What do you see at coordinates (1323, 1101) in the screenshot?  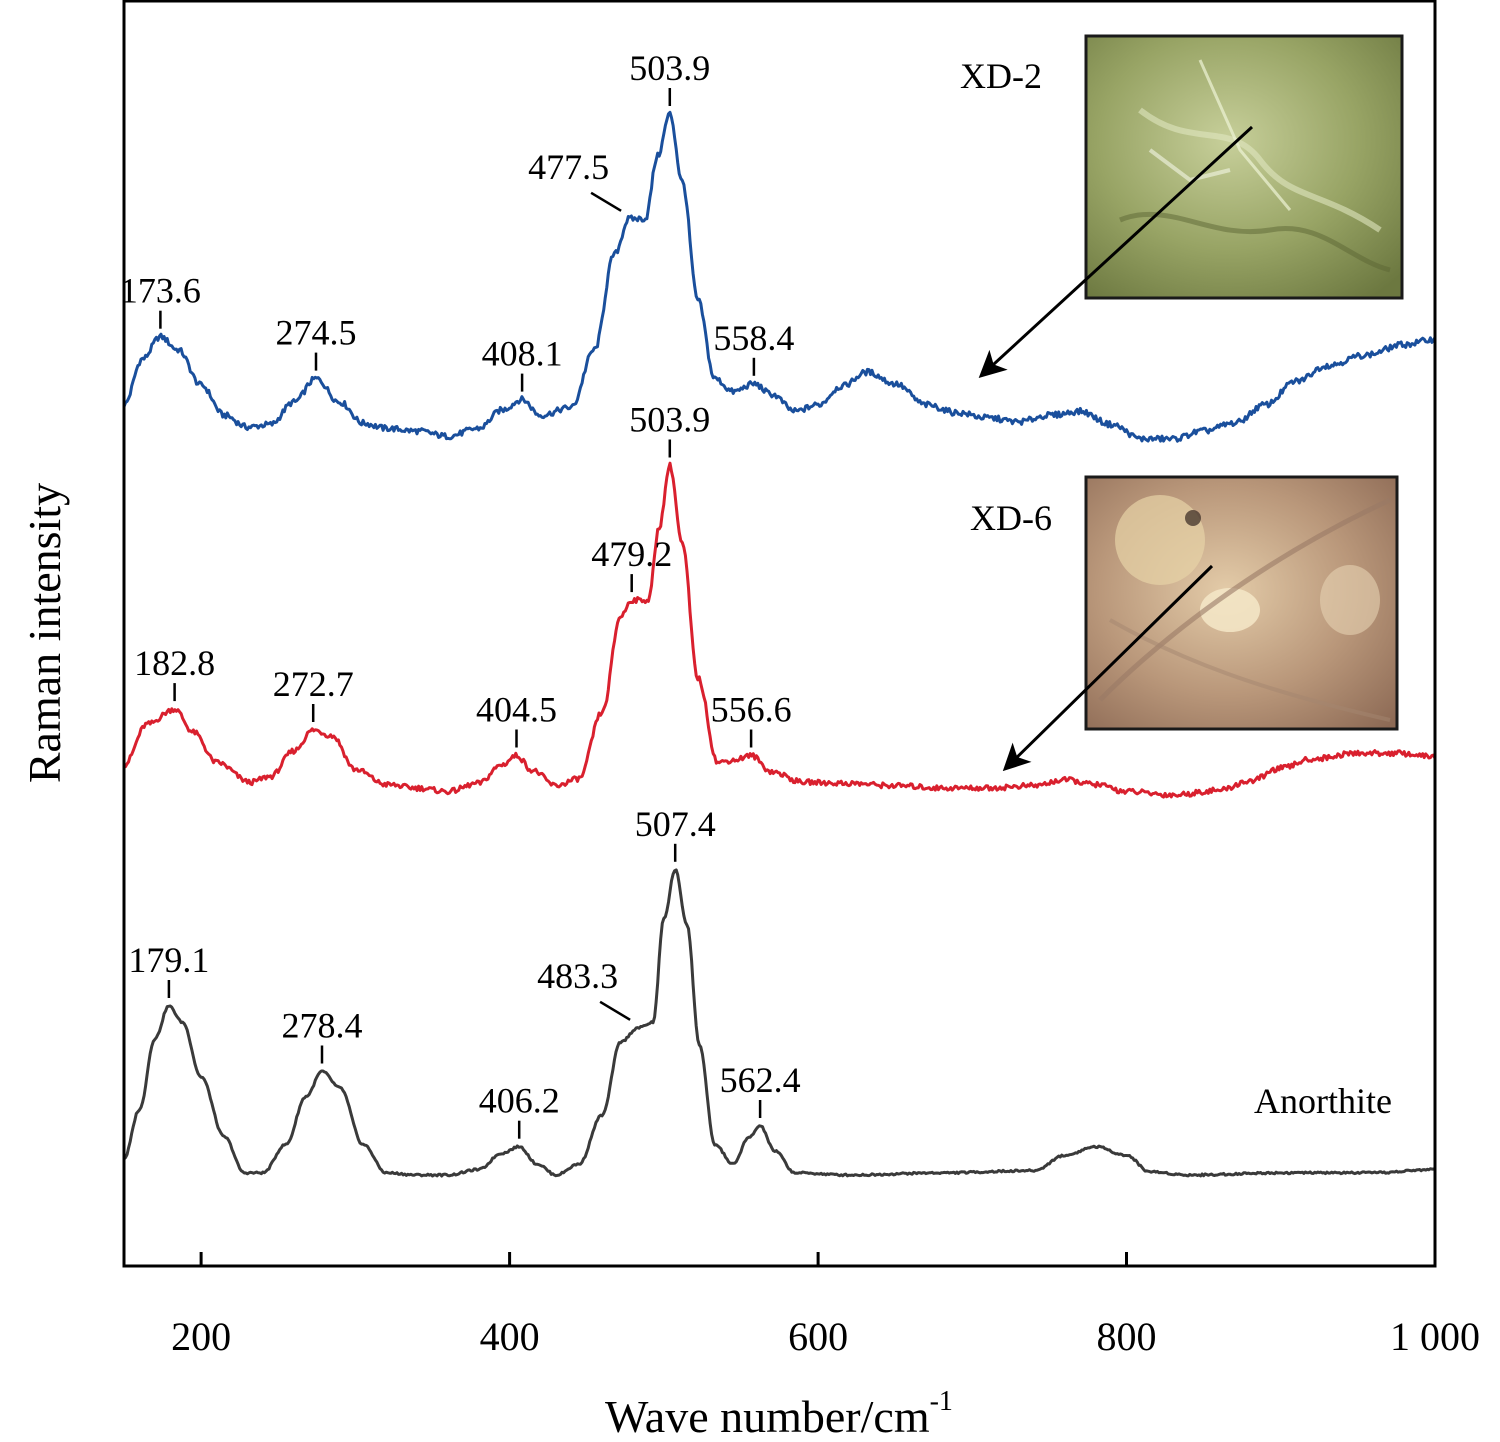 I see `series-label-anorthite: Anorthite` at bounding box center [1323, 1101].